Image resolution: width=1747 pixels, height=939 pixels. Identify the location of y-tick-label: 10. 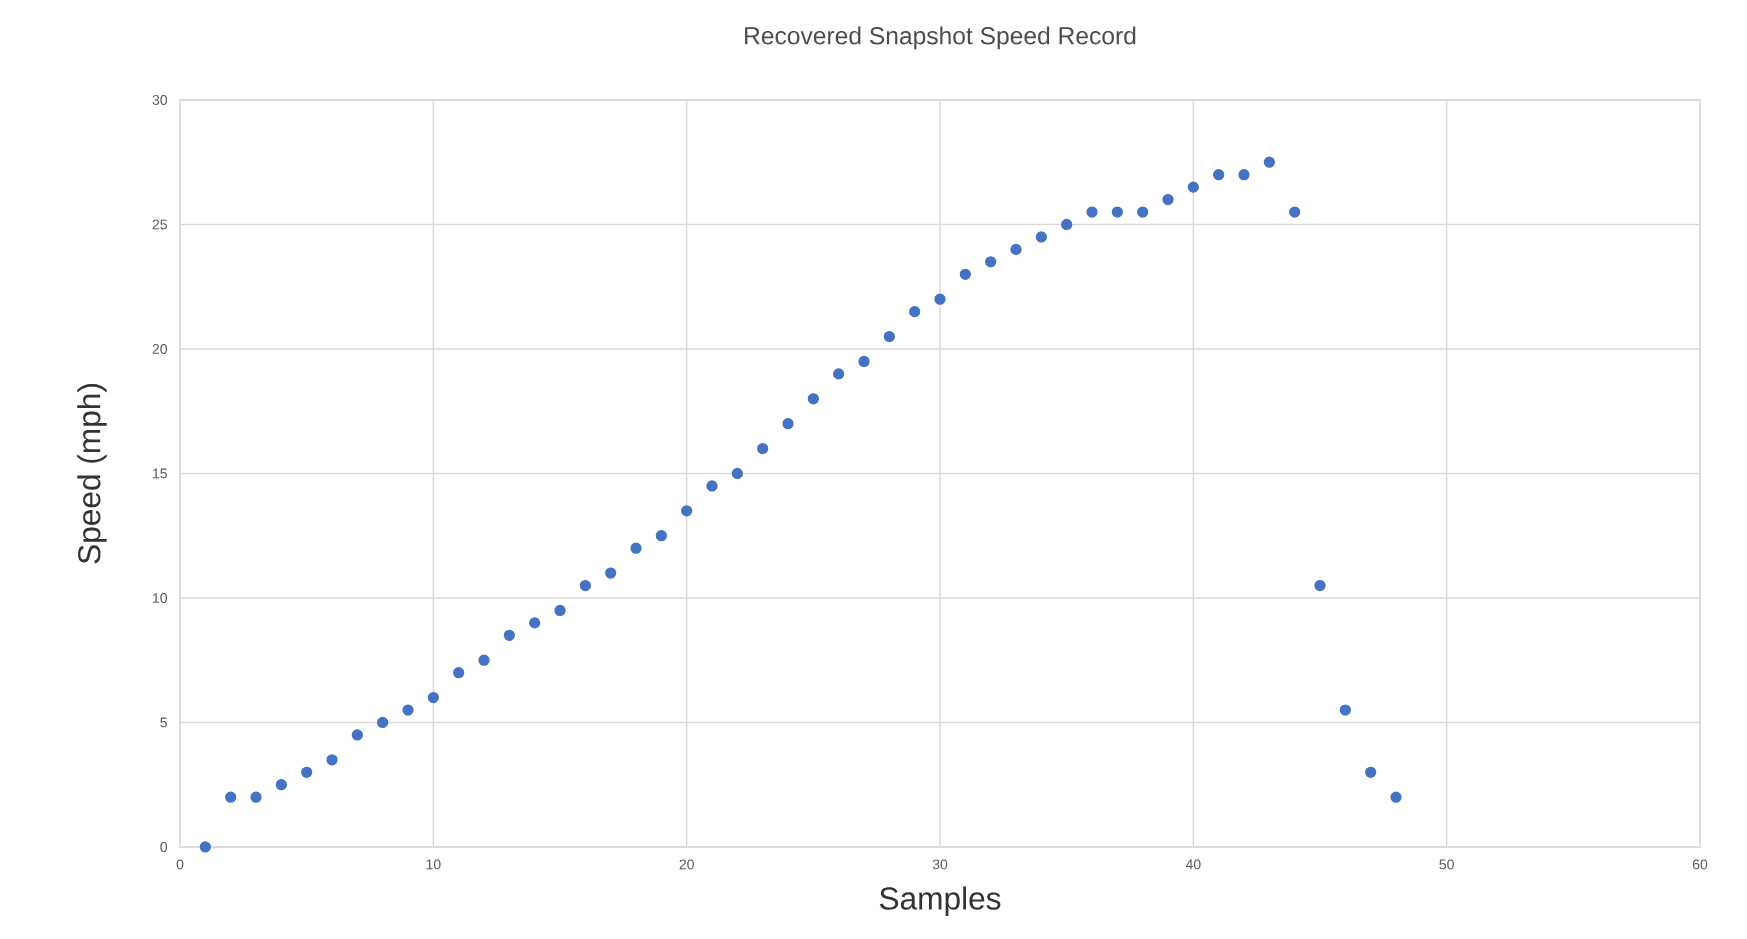
(160, 598).